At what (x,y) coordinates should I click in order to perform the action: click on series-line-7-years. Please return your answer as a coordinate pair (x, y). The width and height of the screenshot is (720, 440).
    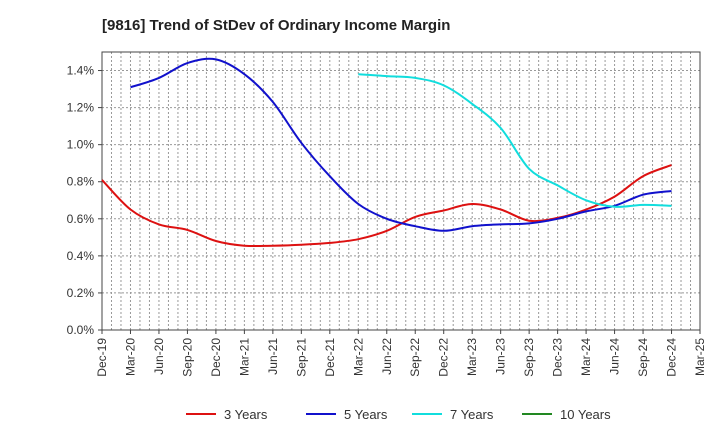
    Looking at the image, I should click on (515, 140).